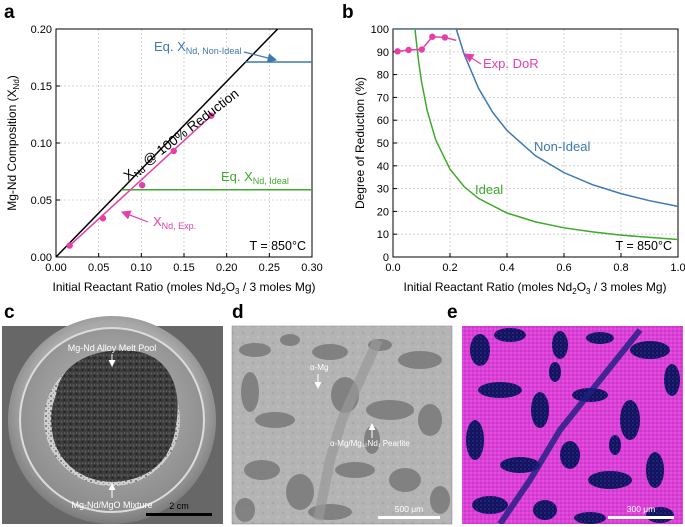 The width and height of the screenshot is (685, 527). What do you see at coordinates (41, 144) in the screenshot?
I see `y-tick-label: 0.10` at bounding box center [41, 144].